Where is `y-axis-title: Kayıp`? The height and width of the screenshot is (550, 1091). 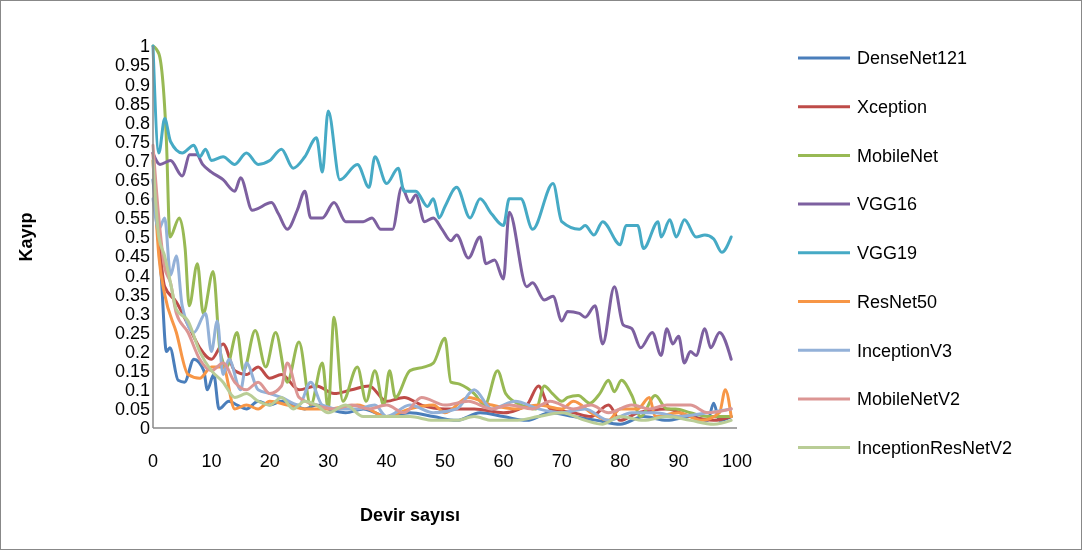 y-axis-title: Kayıp is located at coordinates (26, 237).